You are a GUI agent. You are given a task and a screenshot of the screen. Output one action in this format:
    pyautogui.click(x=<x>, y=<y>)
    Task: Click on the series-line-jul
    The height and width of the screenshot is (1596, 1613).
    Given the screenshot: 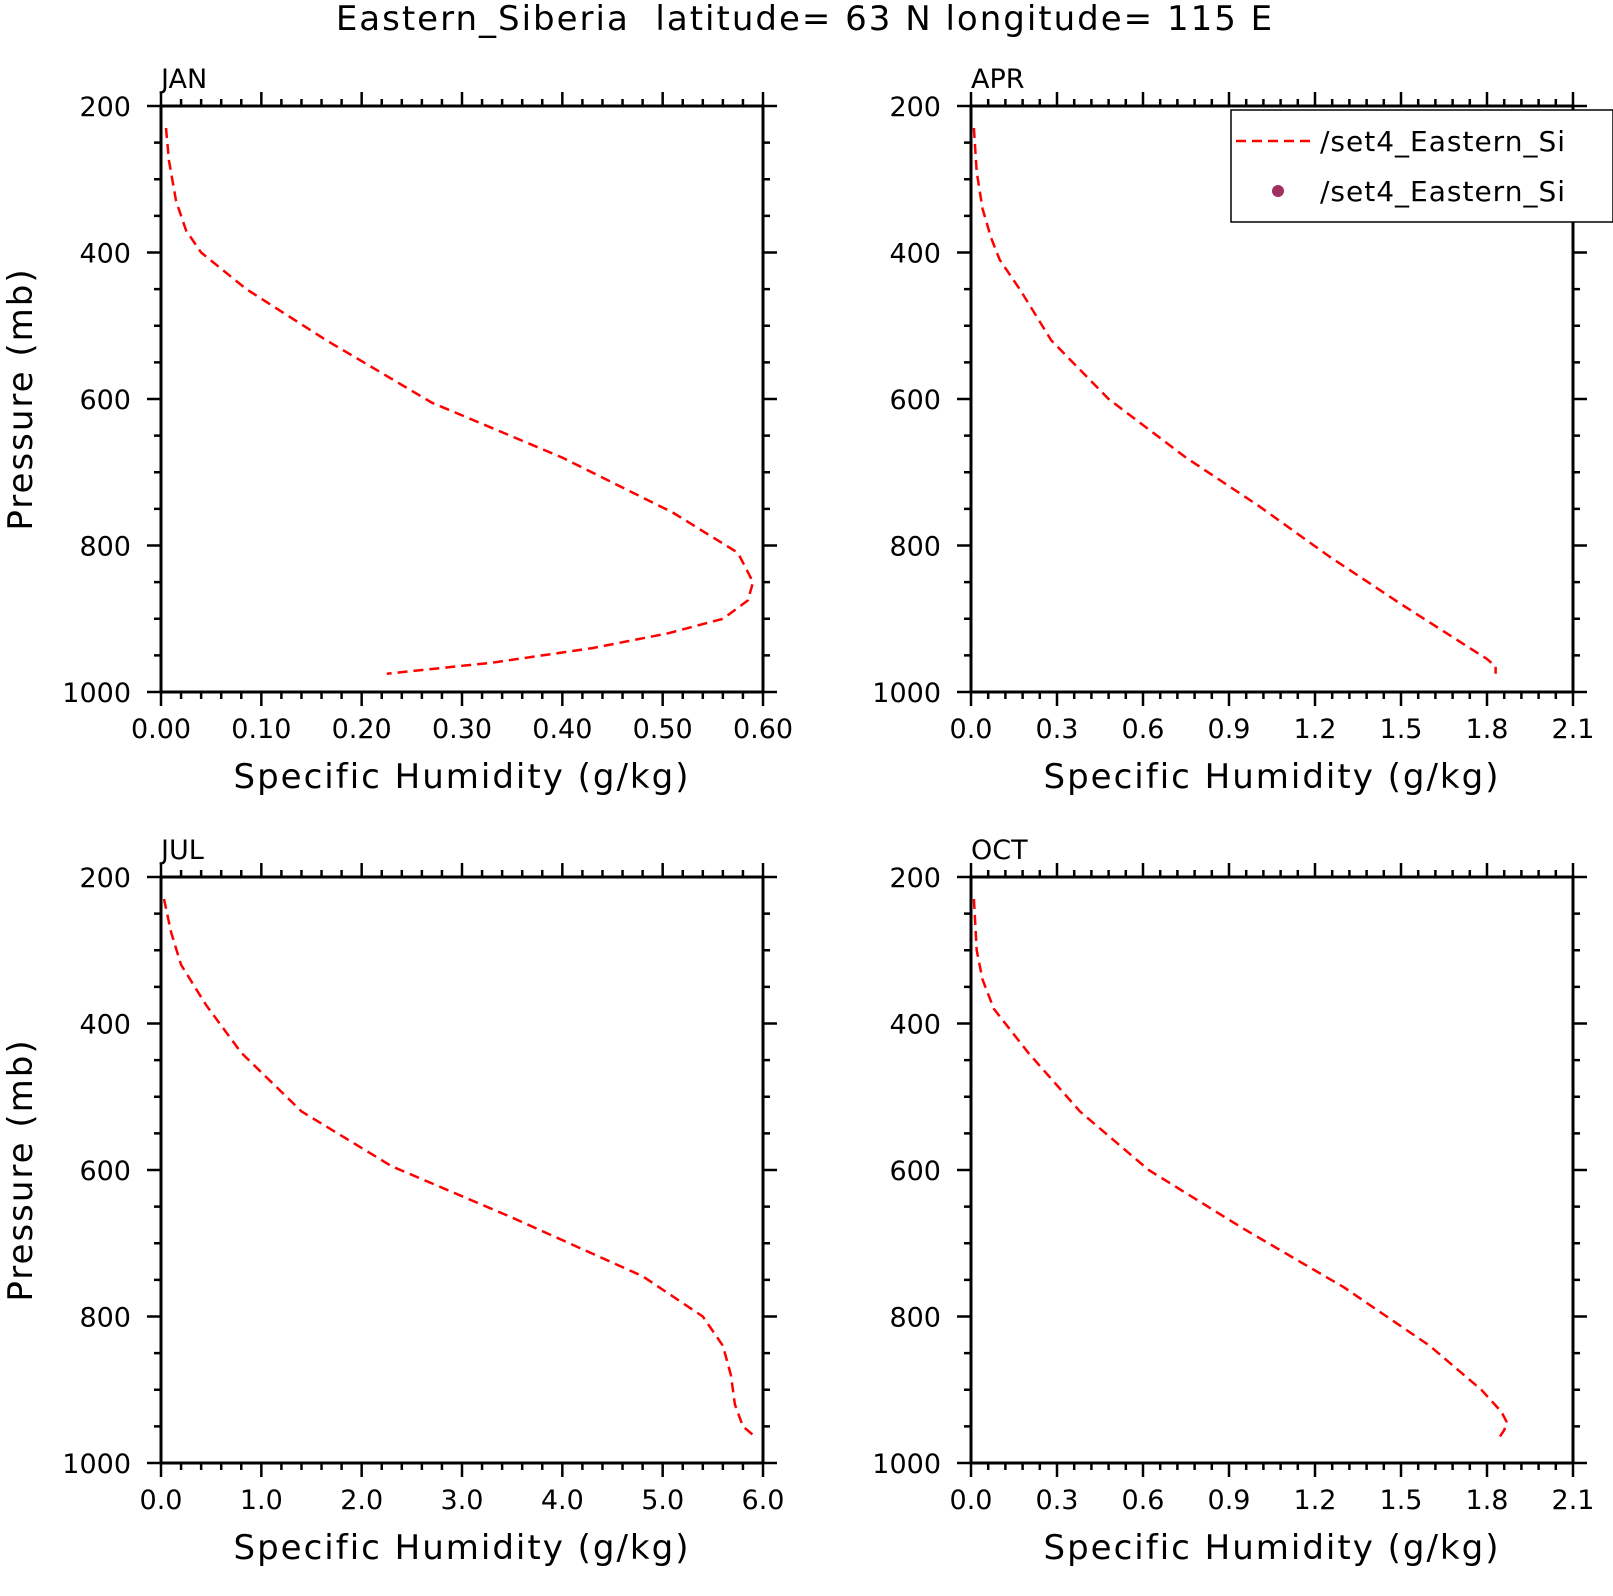 What is the action you would take?
    pyautogui.click(x=459, y=1168)
    